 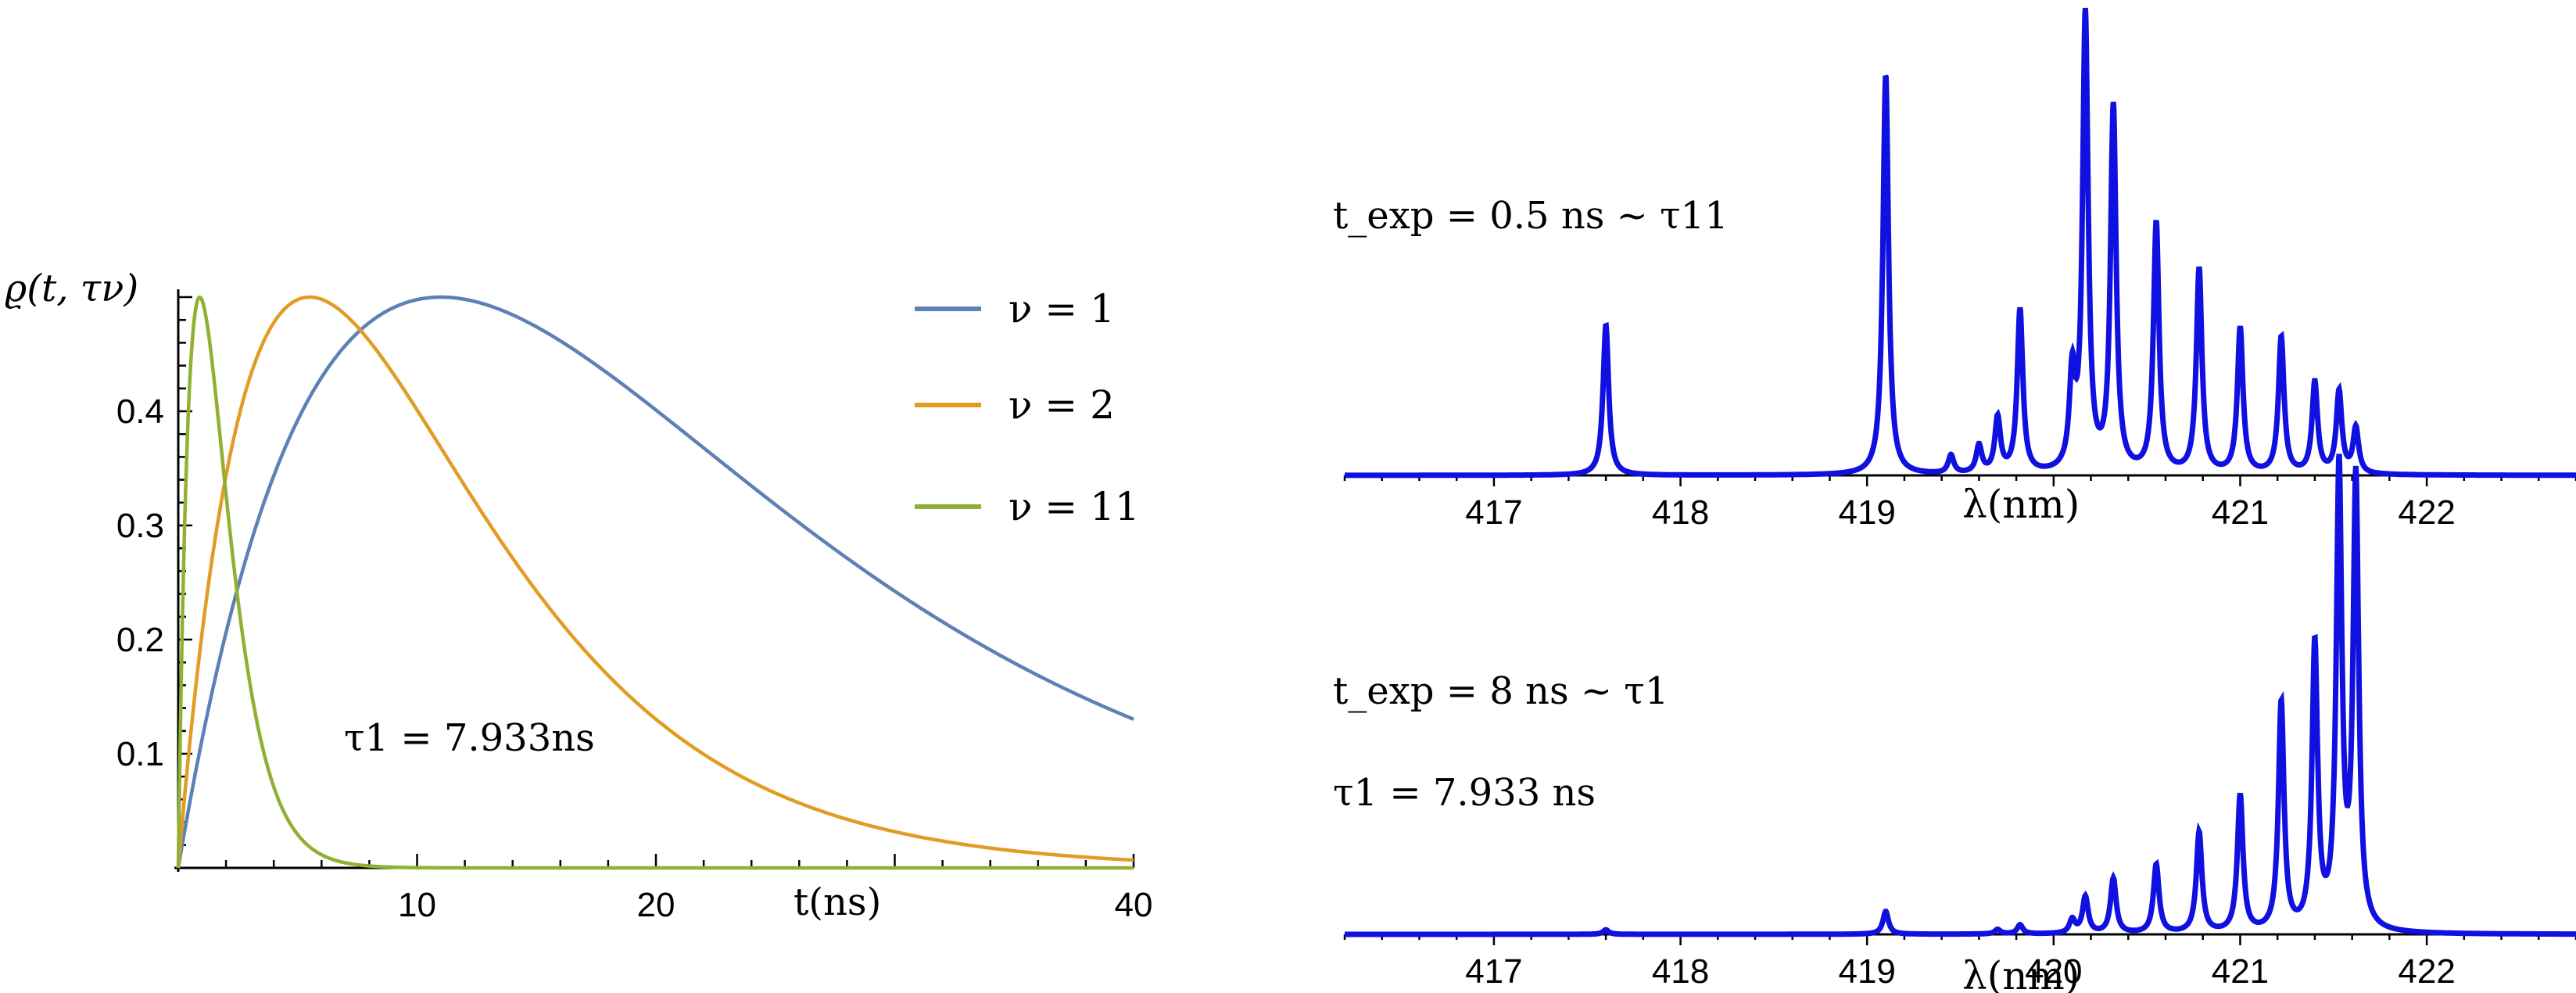 What do you see at coordinates (140, 640) in the screenshot?
I see `y-tick-label: 0.2` at bounding box center [140, 640].